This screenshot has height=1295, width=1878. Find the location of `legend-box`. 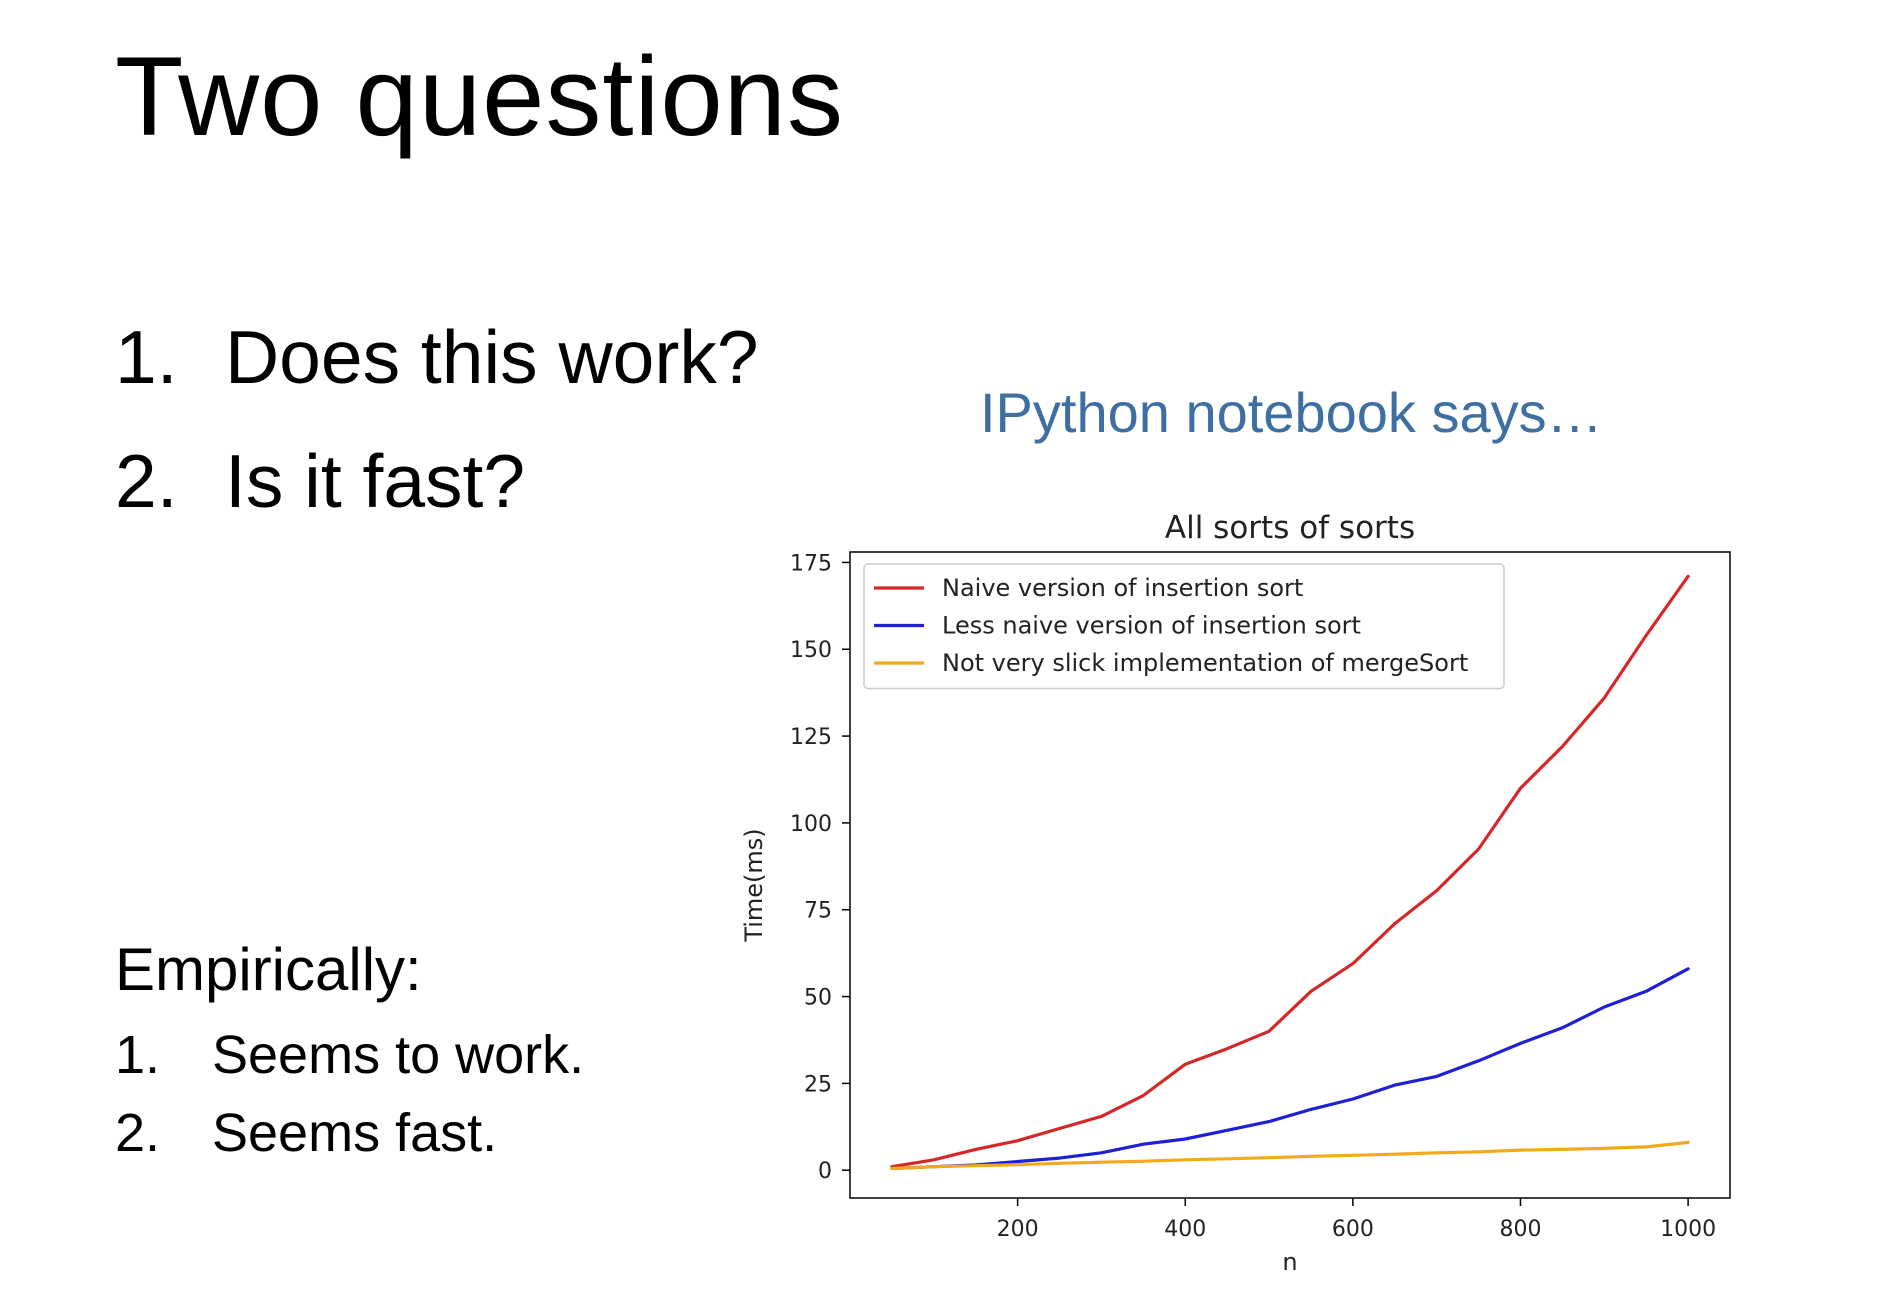

legend-box is located at coordinates (1184, 626).